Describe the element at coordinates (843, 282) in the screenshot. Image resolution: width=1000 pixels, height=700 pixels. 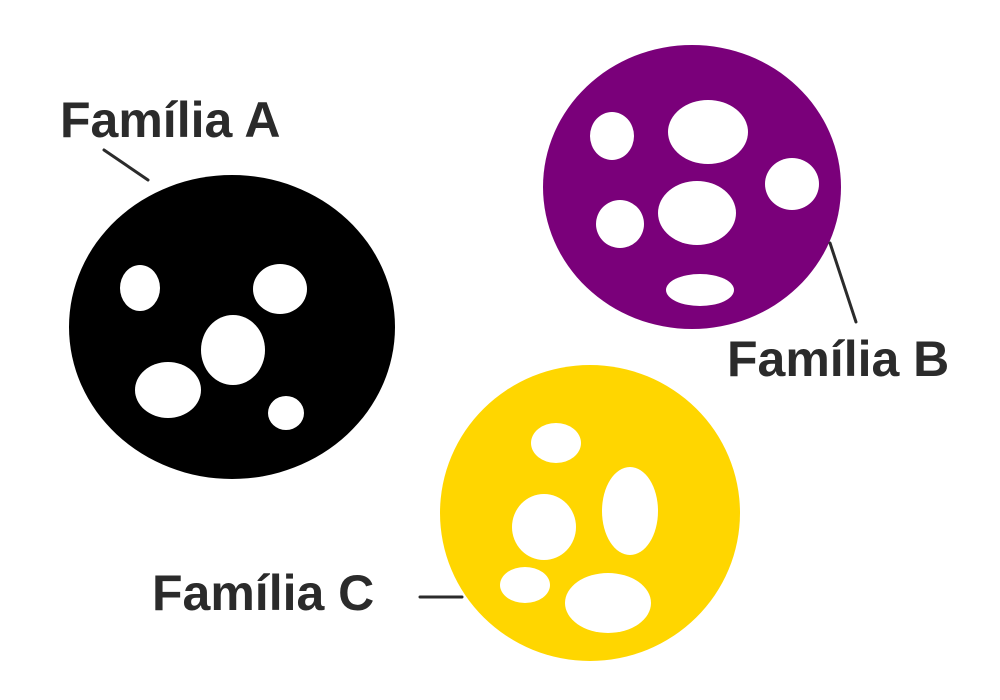
I see `family-b-leader-line` at that location.